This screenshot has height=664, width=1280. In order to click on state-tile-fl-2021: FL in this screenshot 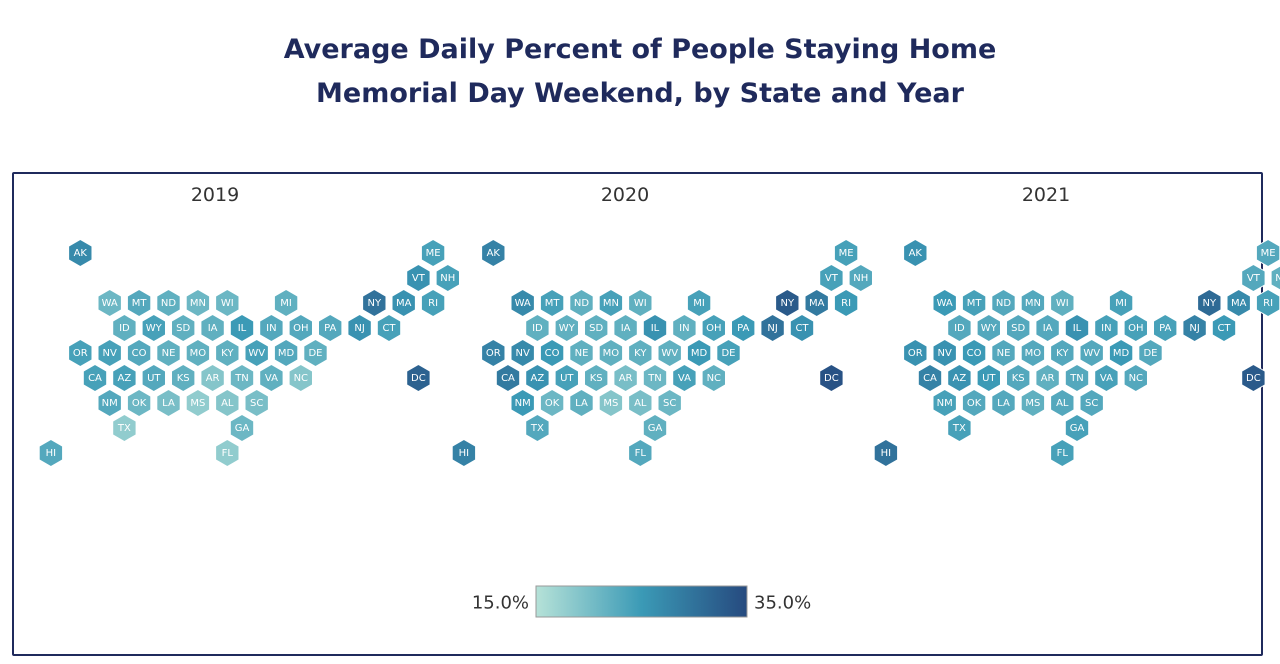, I will do `click(1062, 453)`.